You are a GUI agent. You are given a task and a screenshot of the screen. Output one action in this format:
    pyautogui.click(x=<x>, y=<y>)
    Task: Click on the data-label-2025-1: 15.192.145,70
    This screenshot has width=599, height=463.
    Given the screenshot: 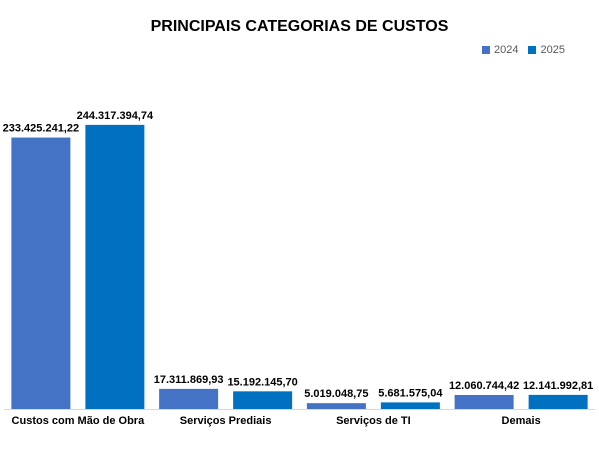 What is the action you would take?
    pyautogui.click(x=262, y=382)
    